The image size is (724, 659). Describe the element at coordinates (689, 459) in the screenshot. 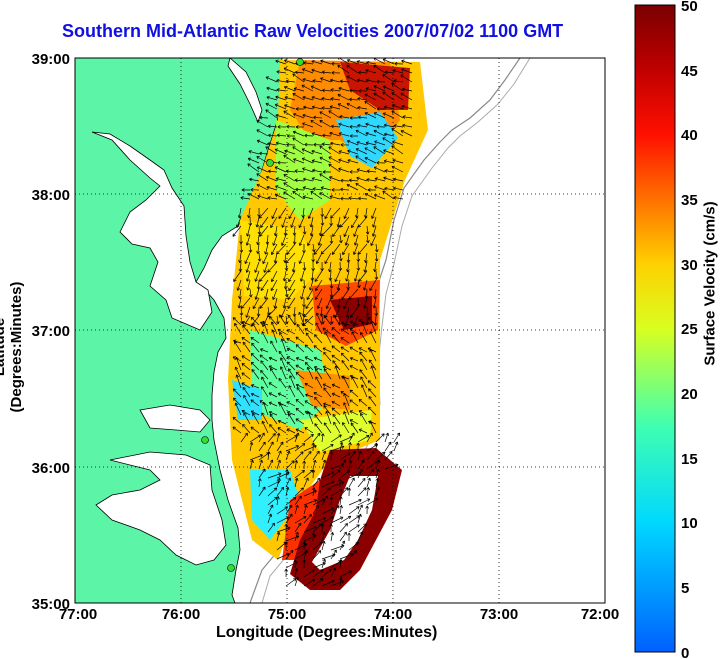

I see `colorbar-tick-label: 15` at that location.